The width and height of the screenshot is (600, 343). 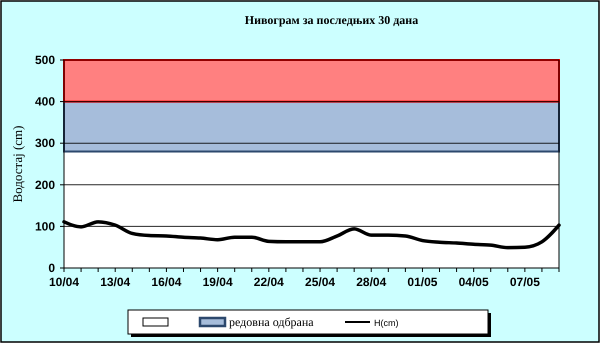 What do you see at coordinates (64, 282) in the screenshot?
I see `x-tick-label: 10/04` at bounding box center [64, 282].